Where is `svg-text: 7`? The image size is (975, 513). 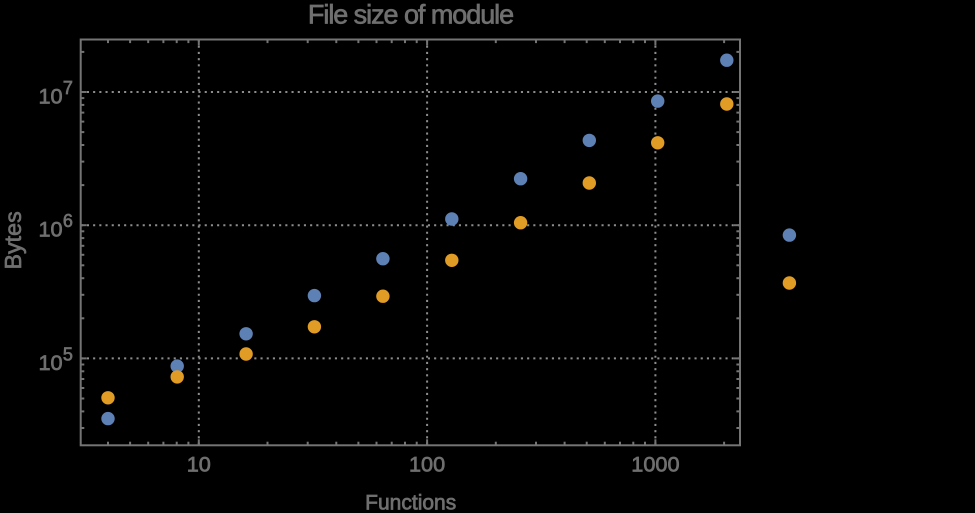
svg-text: 7 is located at coordinates (68, 88).